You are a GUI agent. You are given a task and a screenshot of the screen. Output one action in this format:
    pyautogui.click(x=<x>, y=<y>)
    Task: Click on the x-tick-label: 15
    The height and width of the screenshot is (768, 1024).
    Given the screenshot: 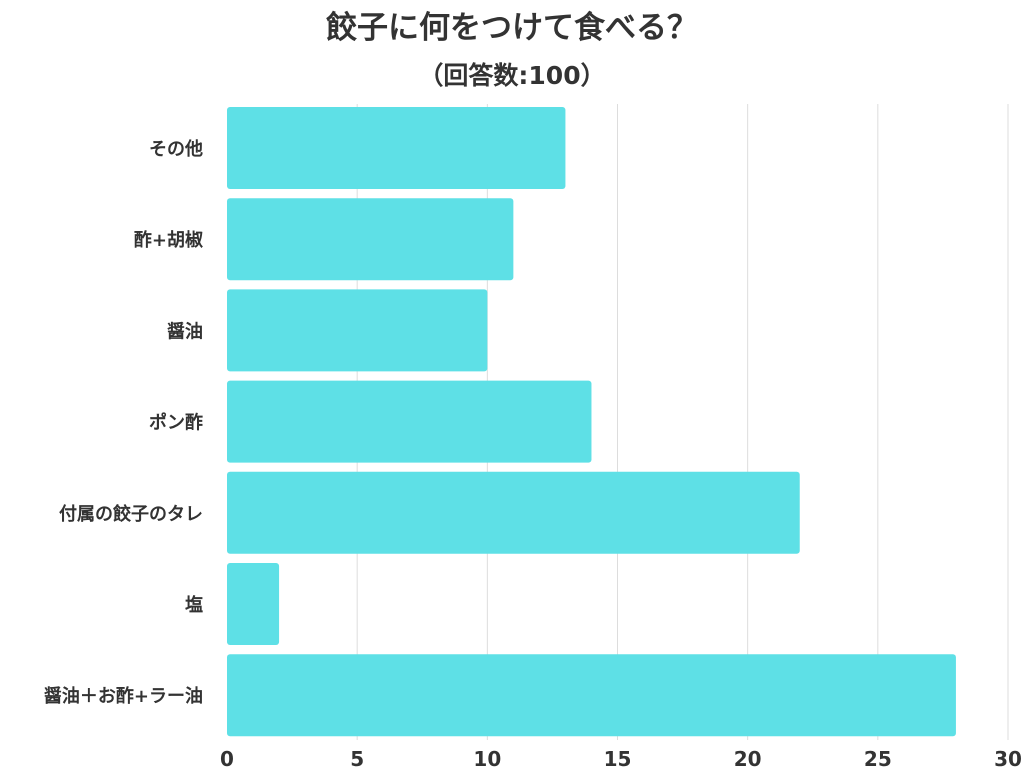 What is the action you would take?
    pyautogui.click(x=618, y=757)
    